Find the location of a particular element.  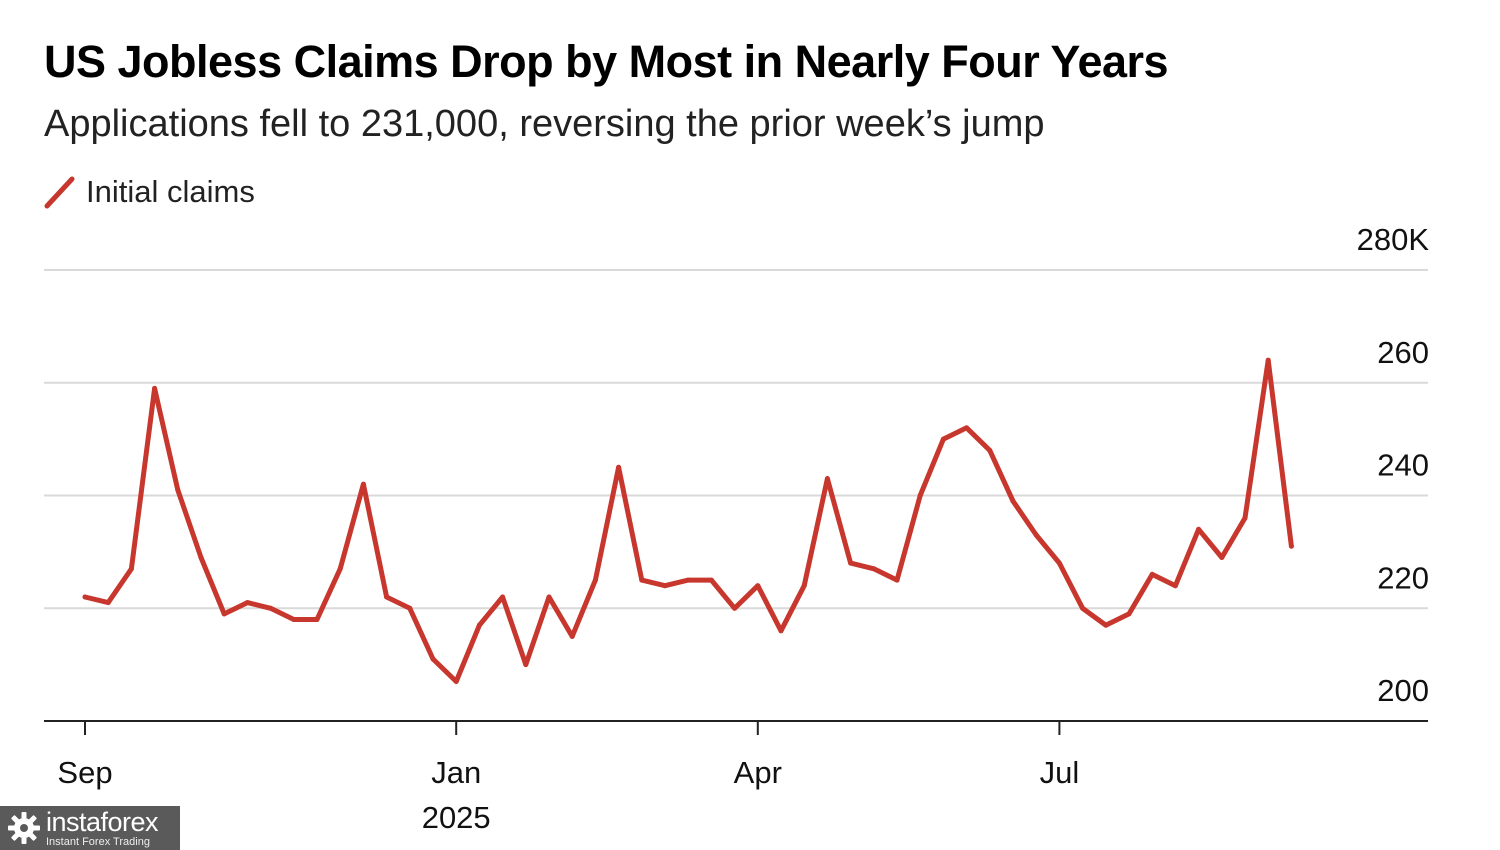

x-tick-label-sep: Sep is located at coordinates (84, 772).